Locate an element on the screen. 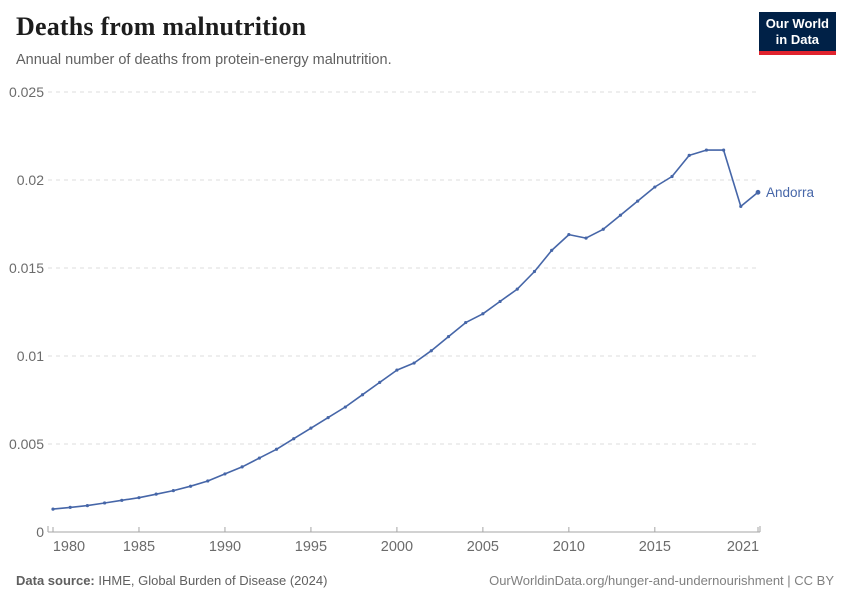 The width and height of the screenshot is (850, 600). y-tick-label: 0.01 is located at coordinates (30, 356).